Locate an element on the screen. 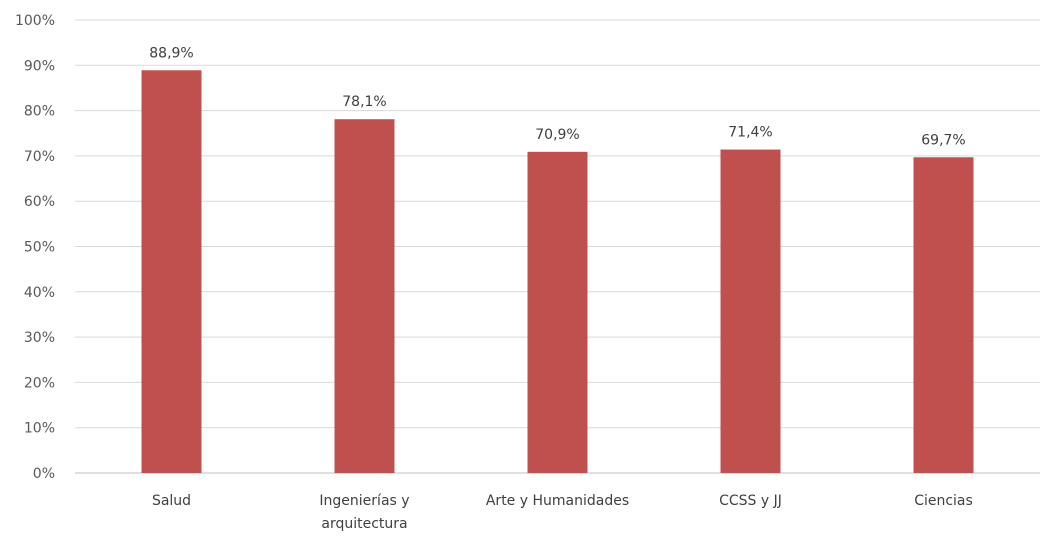 The image size is (1041, 536). data-label: 71,4% is located at coordinates (750, 133).